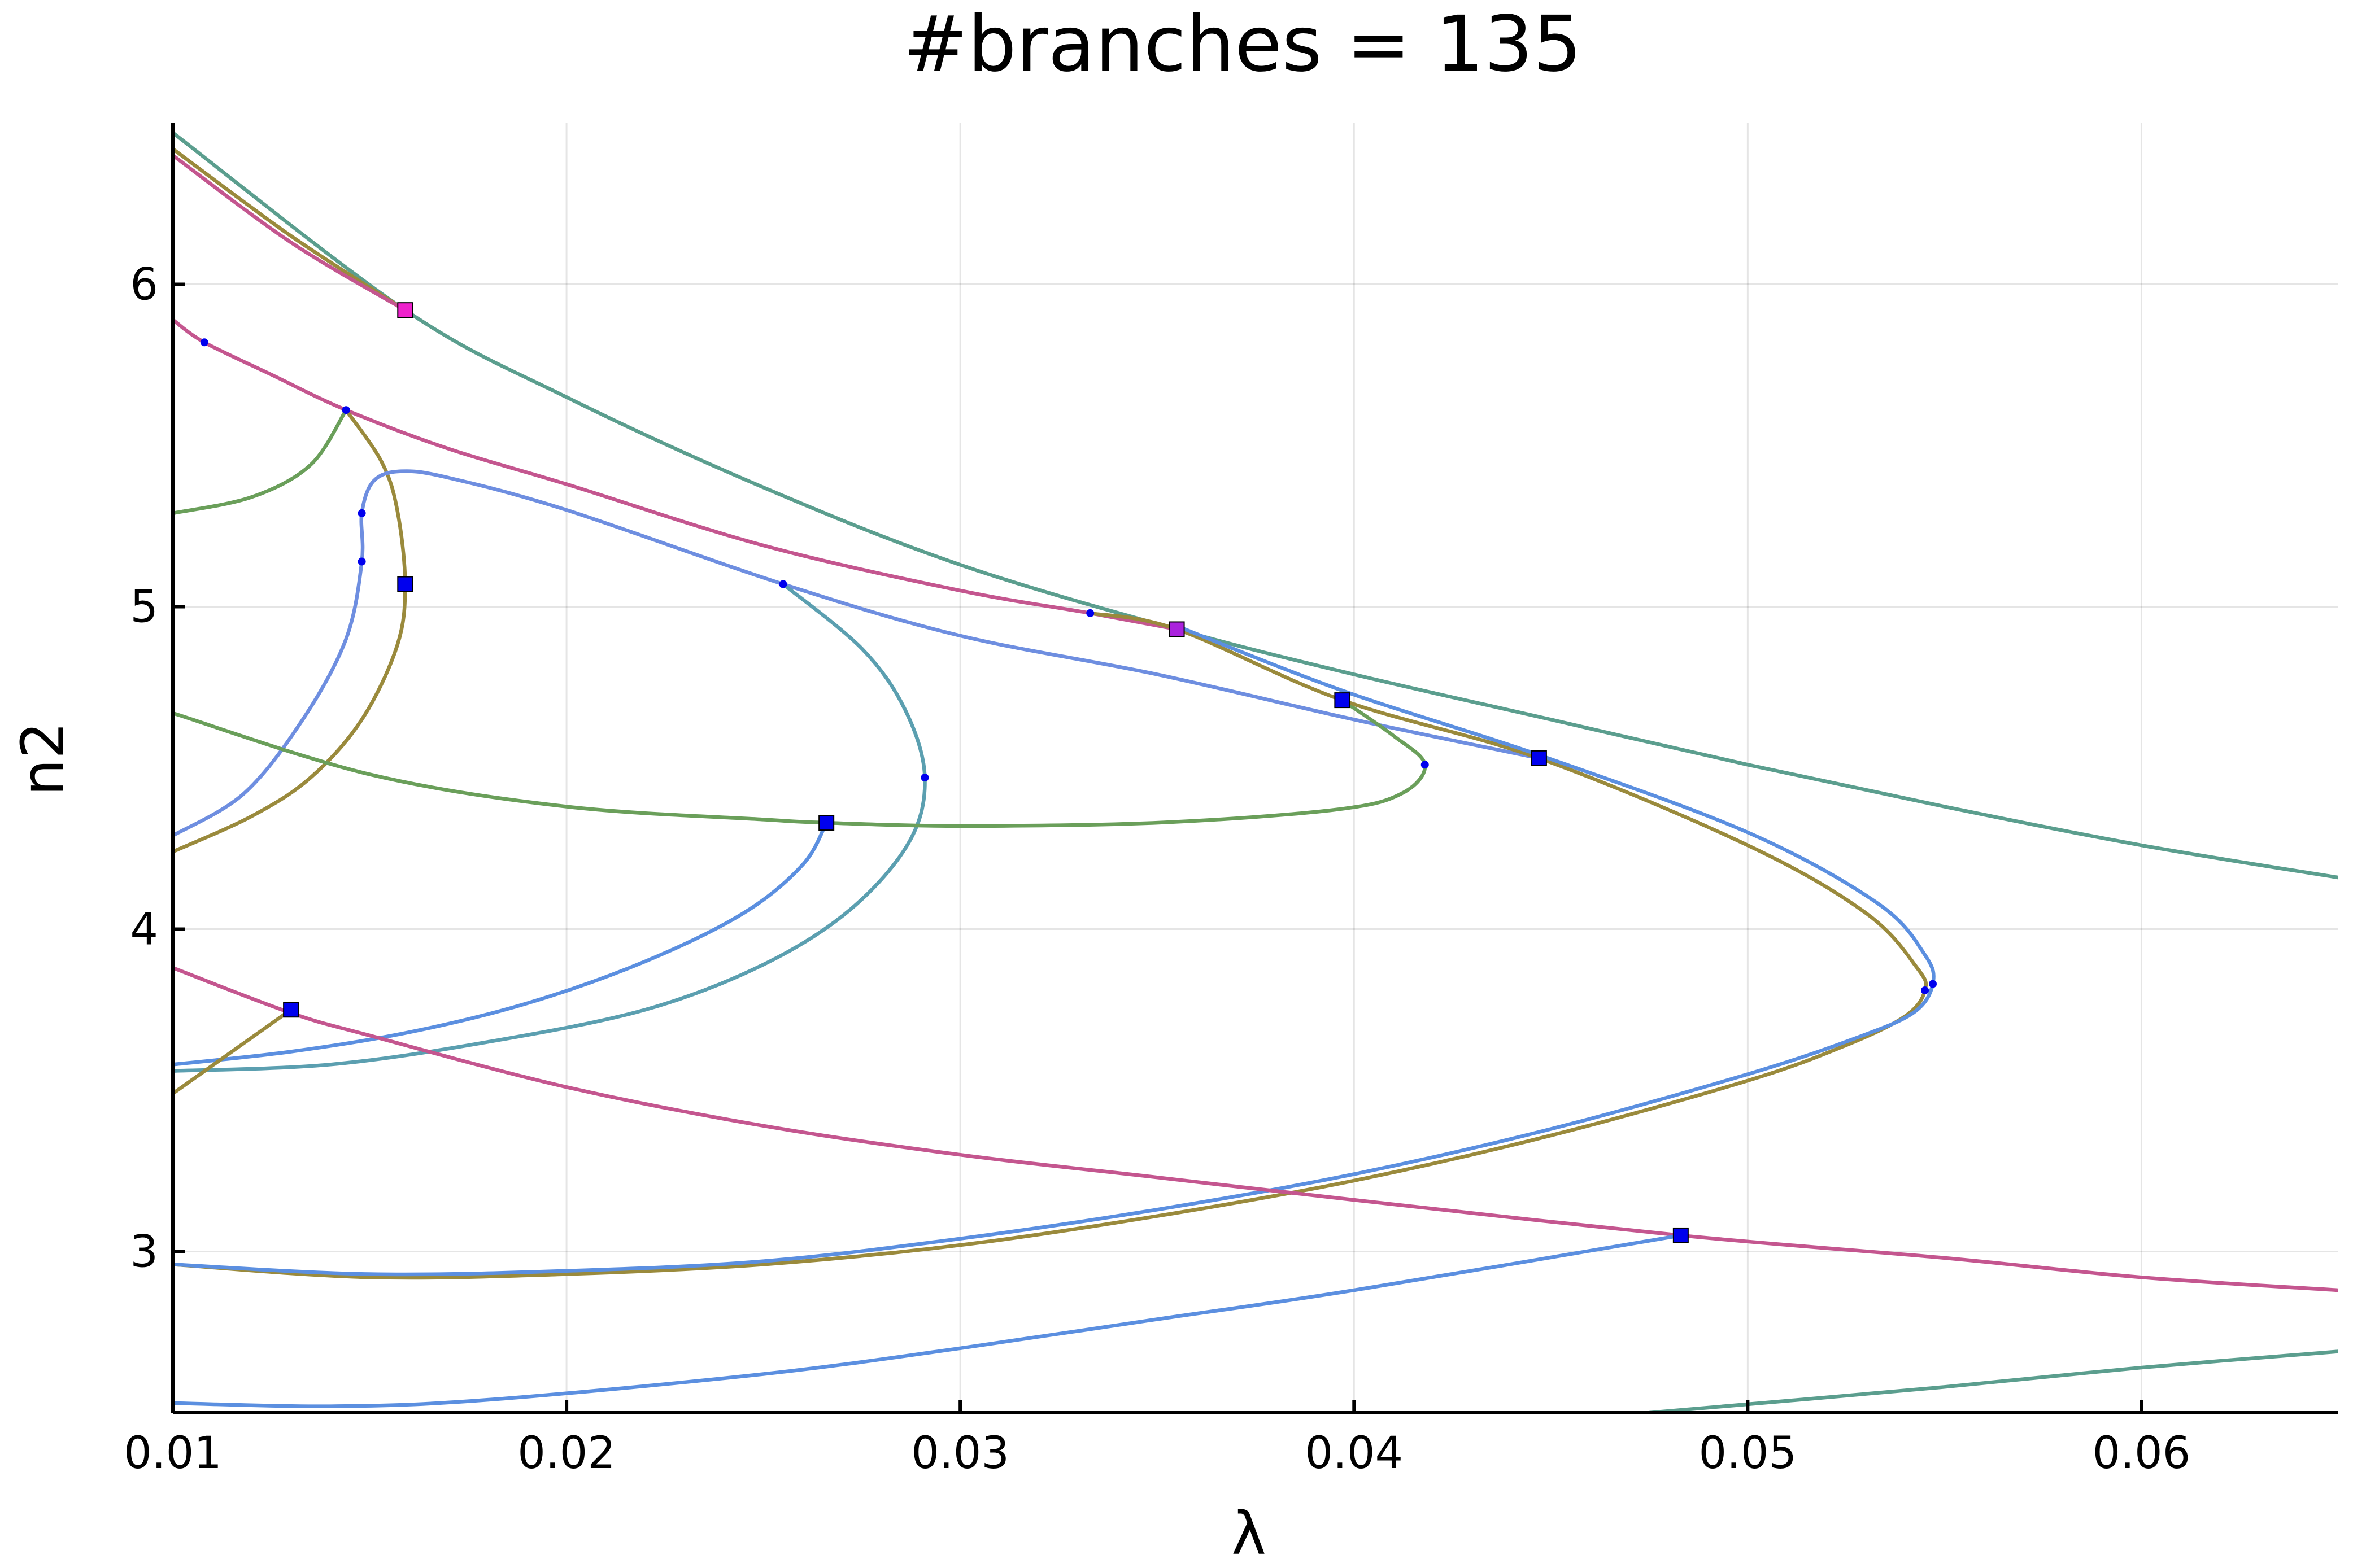 The image size is (2353, 1568). I want to click on y-tick-label: 6, so click(144, 285).